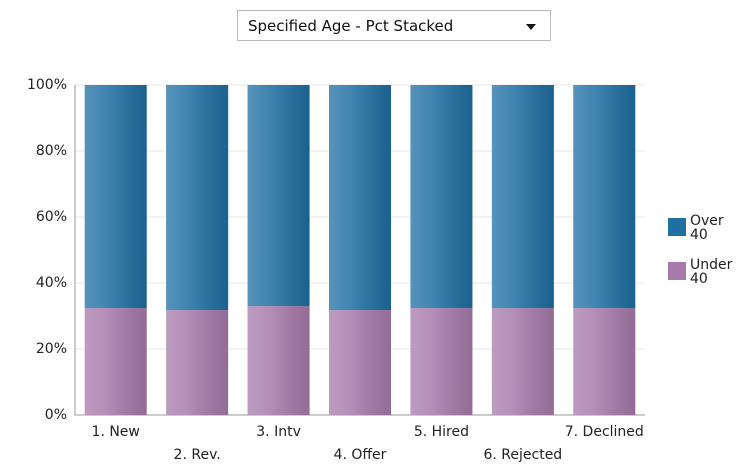 This screenshot has width=755, height=467. What do you see at coordinates (351, 25) in the screenshot?
I see `selector-label: Specified Age - Pct Stacked` at bounding box center [351, 25].